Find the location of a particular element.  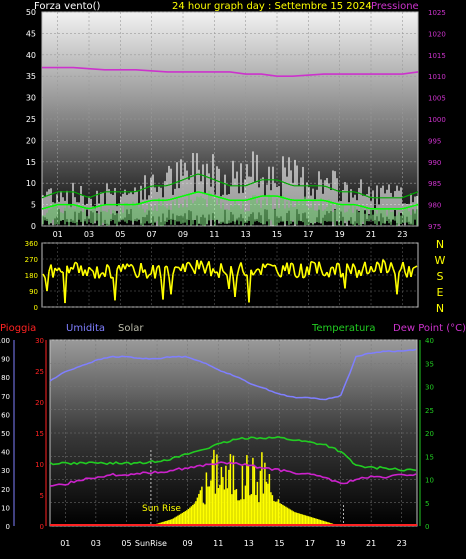

y-tick-temperature: 30 is located at coordinates (429, 388).